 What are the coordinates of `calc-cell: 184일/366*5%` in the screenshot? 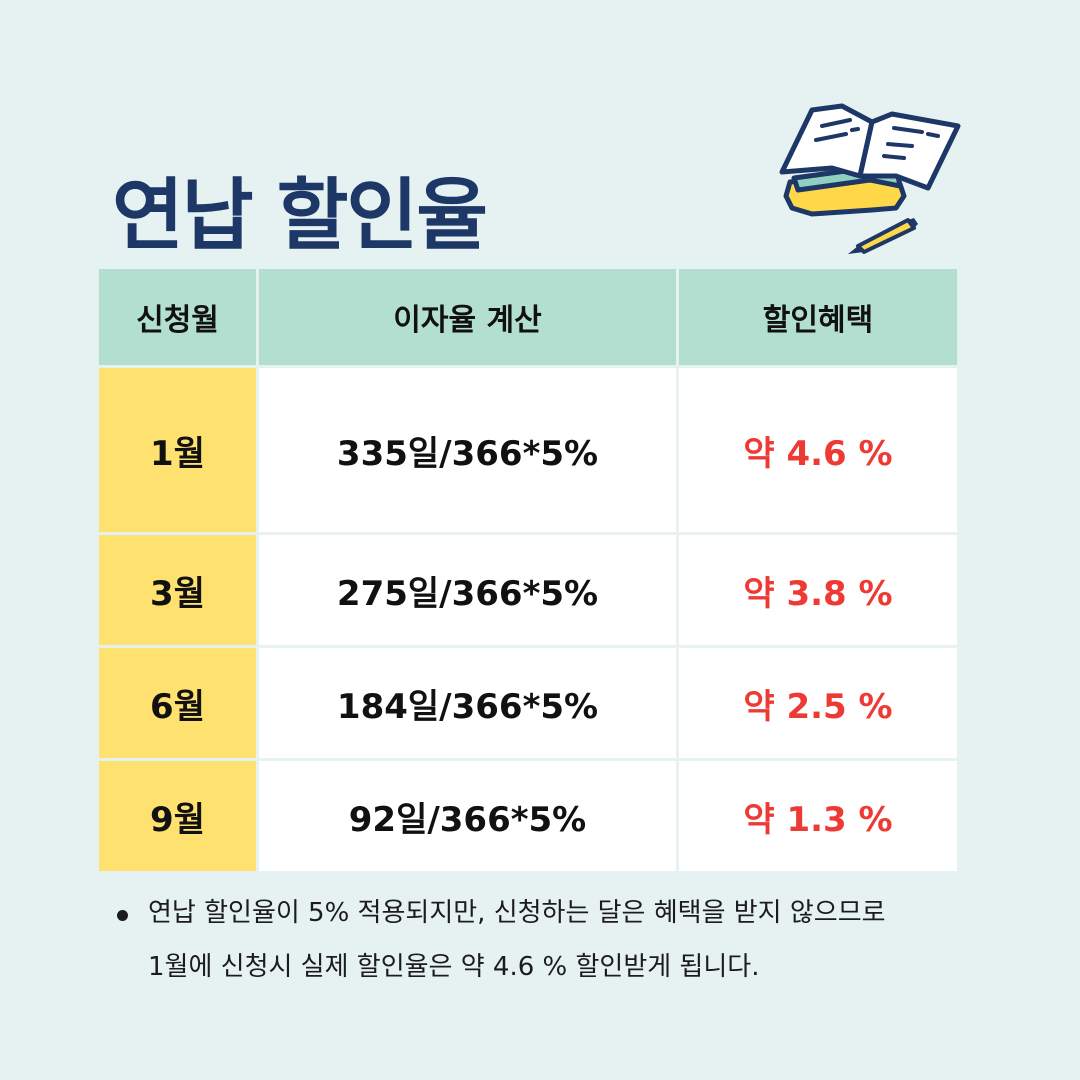 It's located at (467, 703).